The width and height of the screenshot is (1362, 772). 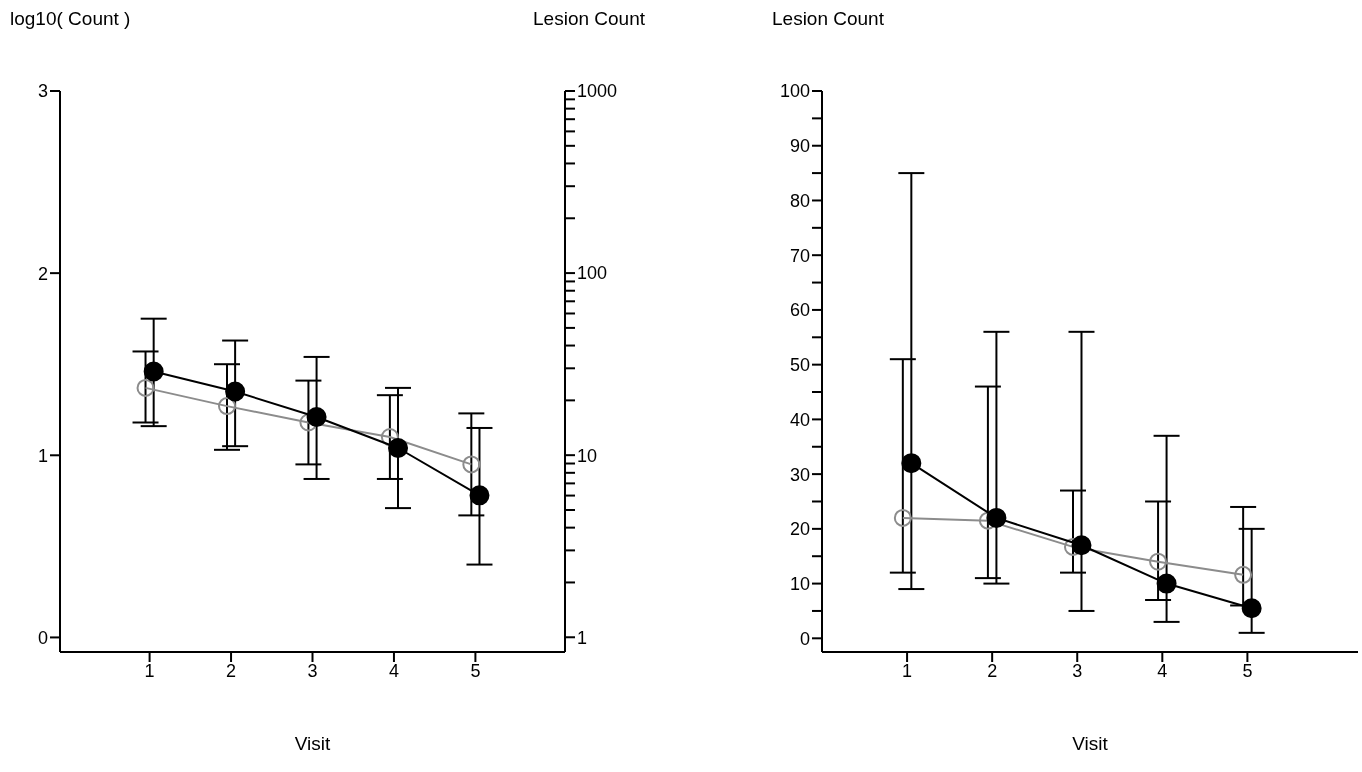 I want to click on y-tick-label: 100, so click(x=794, y=91).